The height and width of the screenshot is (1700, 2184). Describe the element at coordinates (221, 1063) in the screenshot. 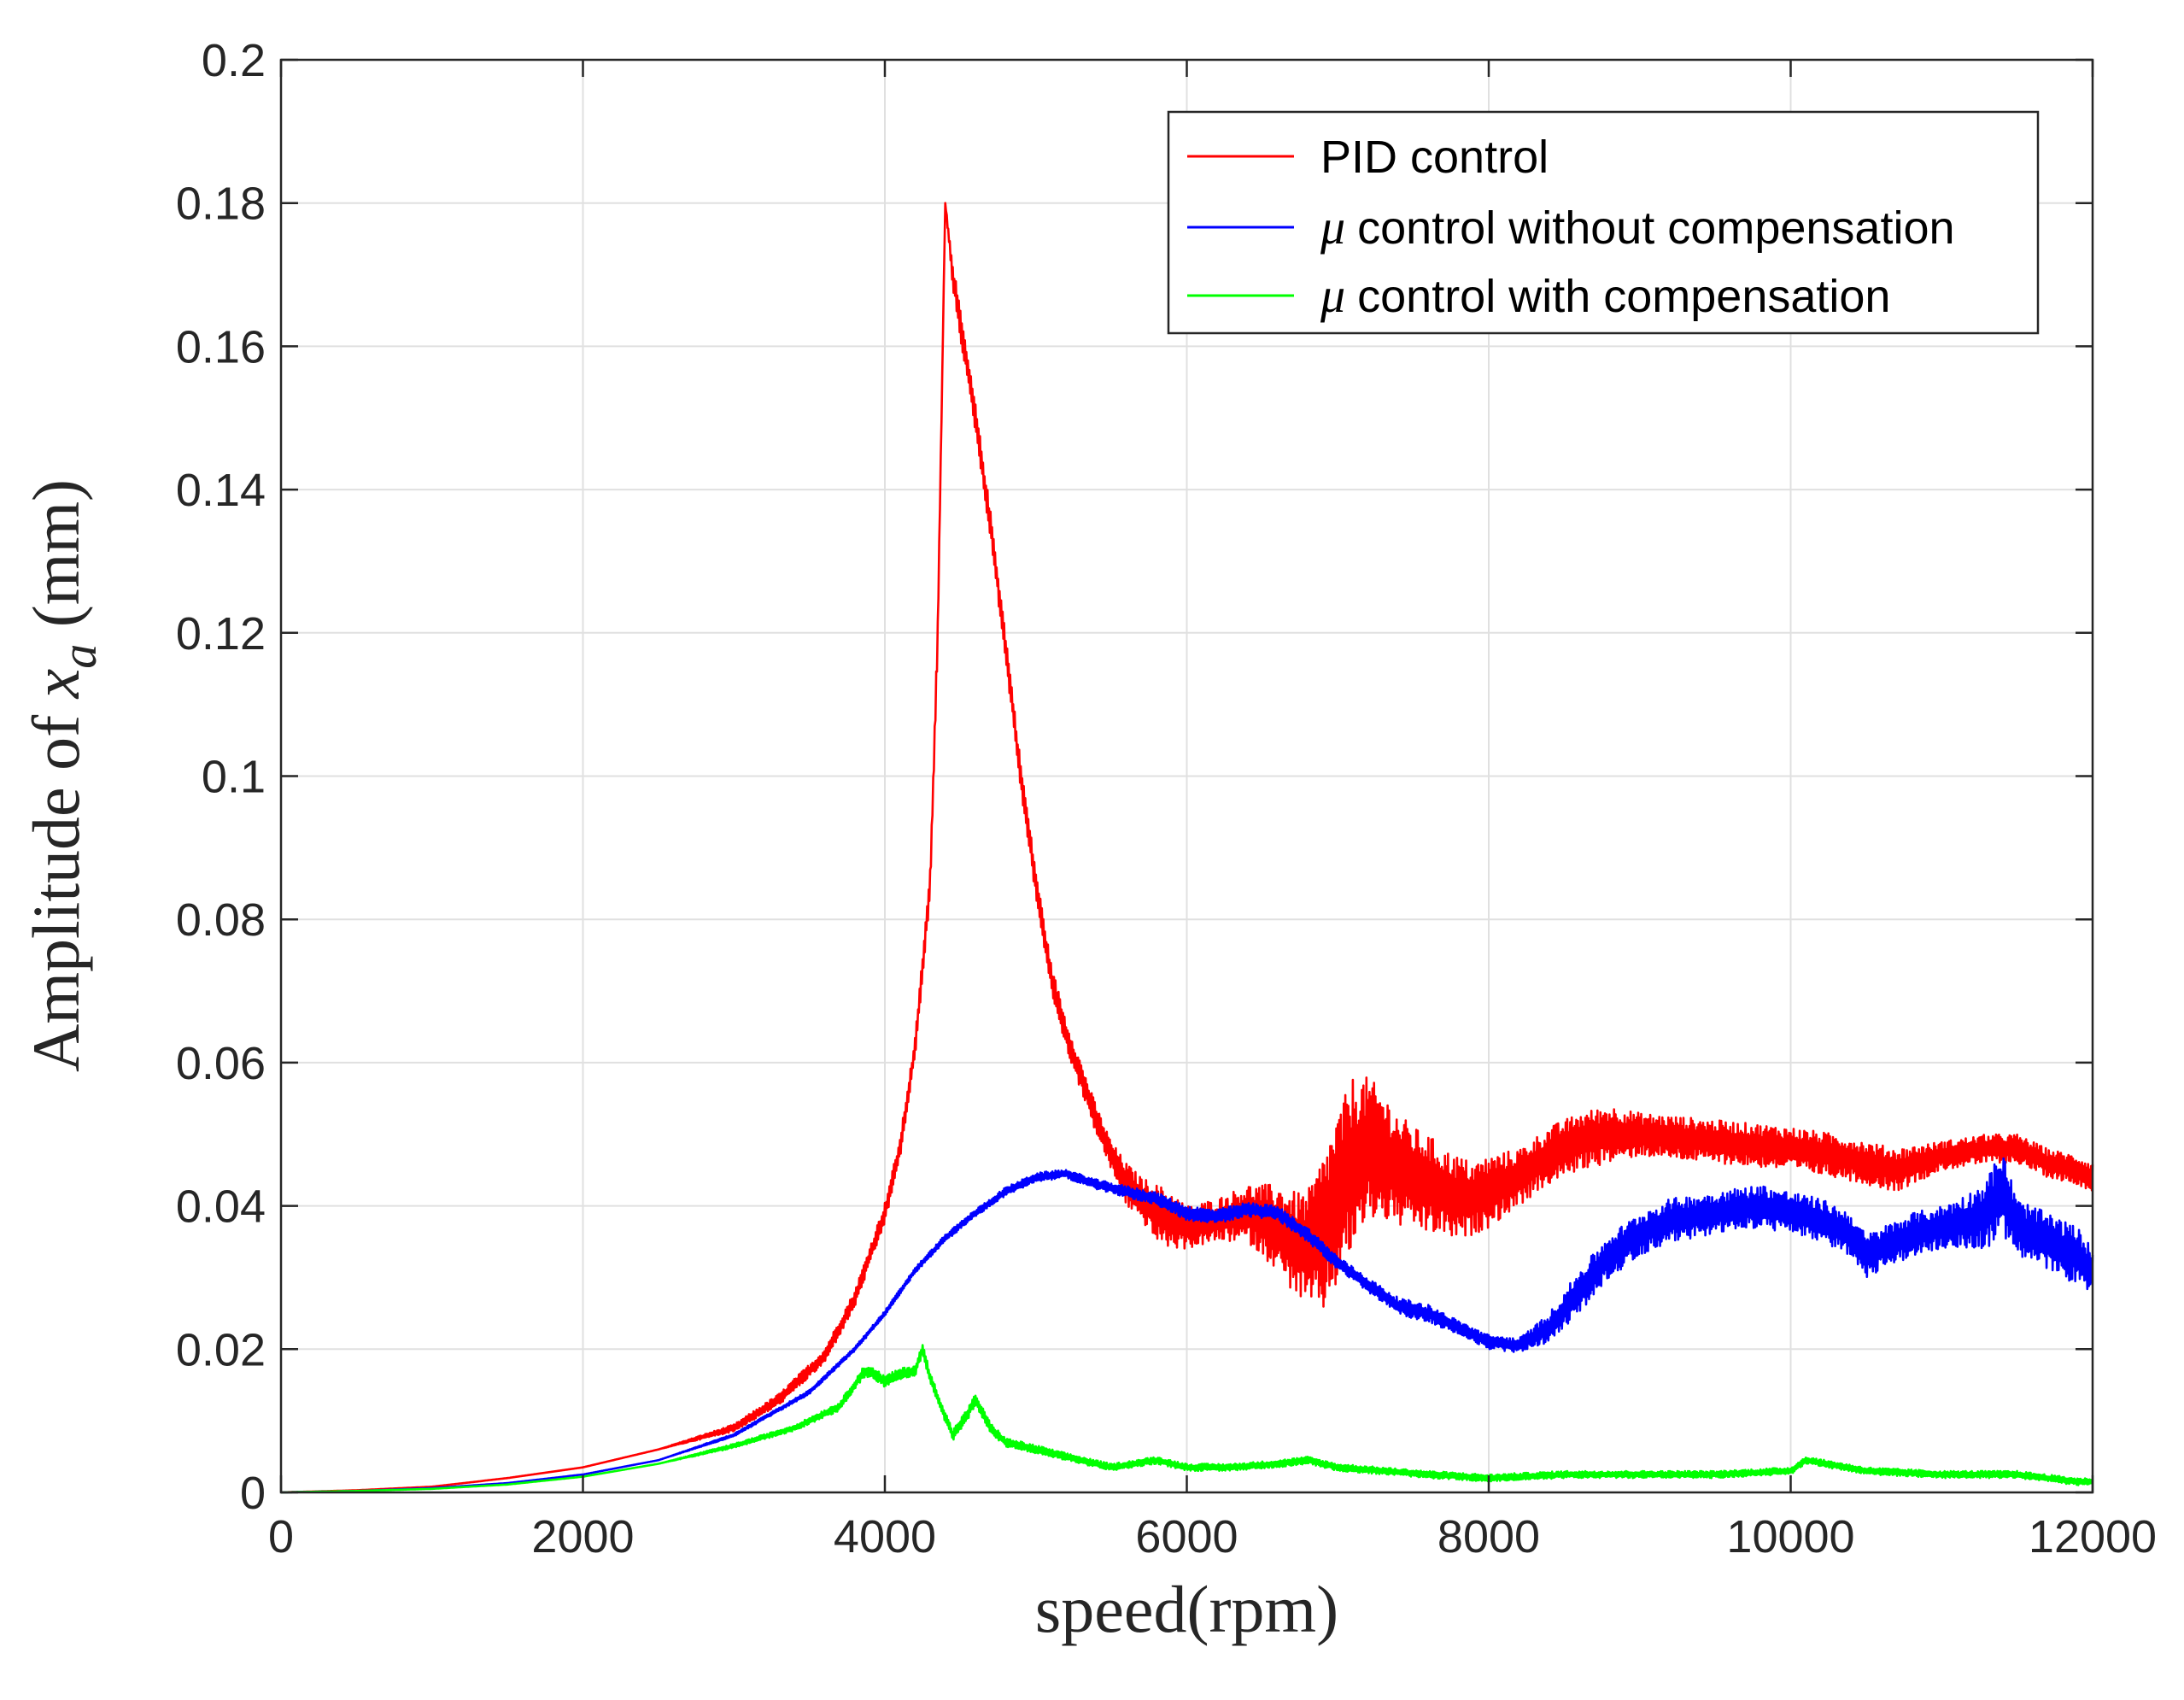

I see `y-tick-label: 0.06` at that location.